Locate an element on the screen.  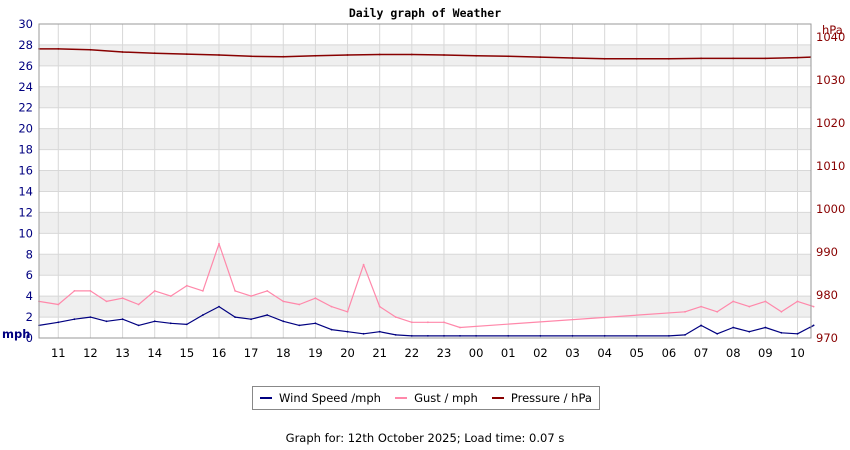
series-wind-speed-line is located at coordinates (426, 321).